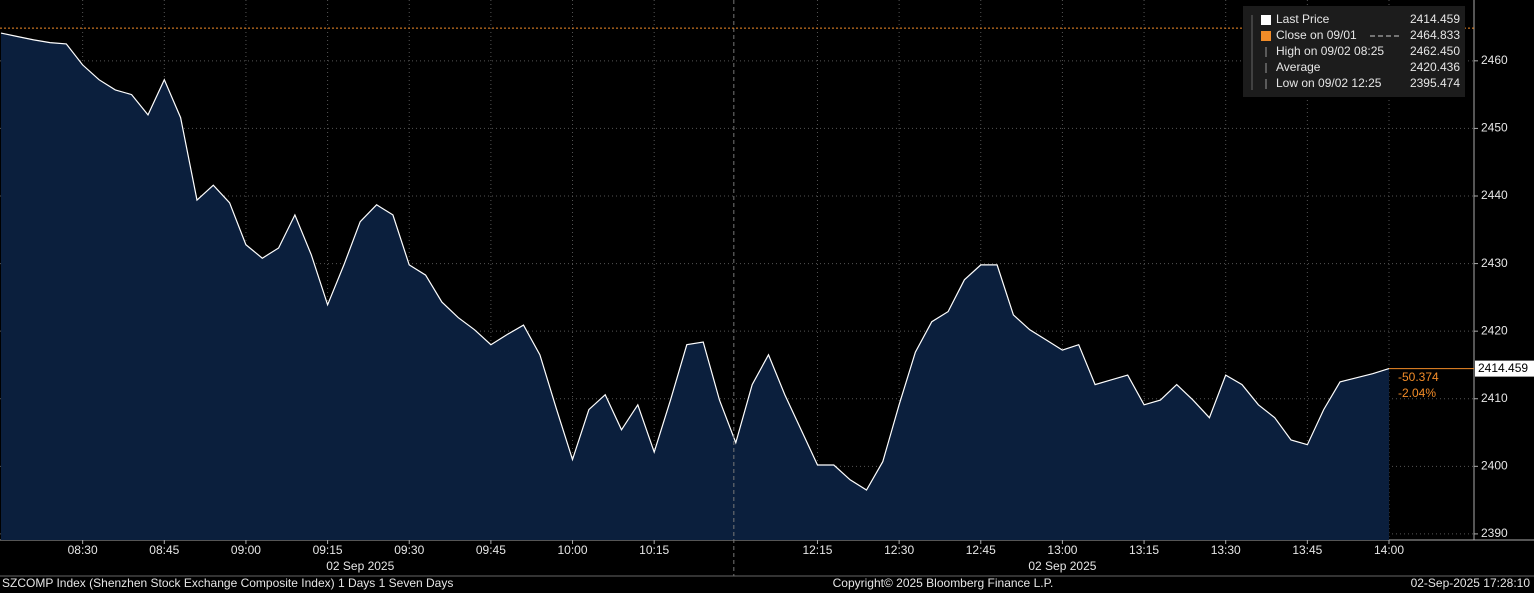  I want to click on x-tick-label: 13:45, so click(1307, 550).